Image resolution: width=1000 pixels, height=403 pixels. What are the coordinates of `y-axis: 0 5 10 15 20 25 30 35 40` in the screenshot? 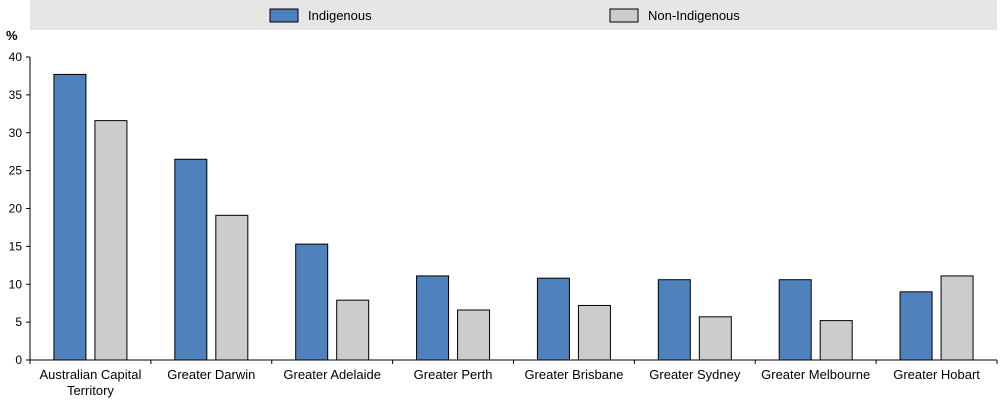 It's located at (20, 208).